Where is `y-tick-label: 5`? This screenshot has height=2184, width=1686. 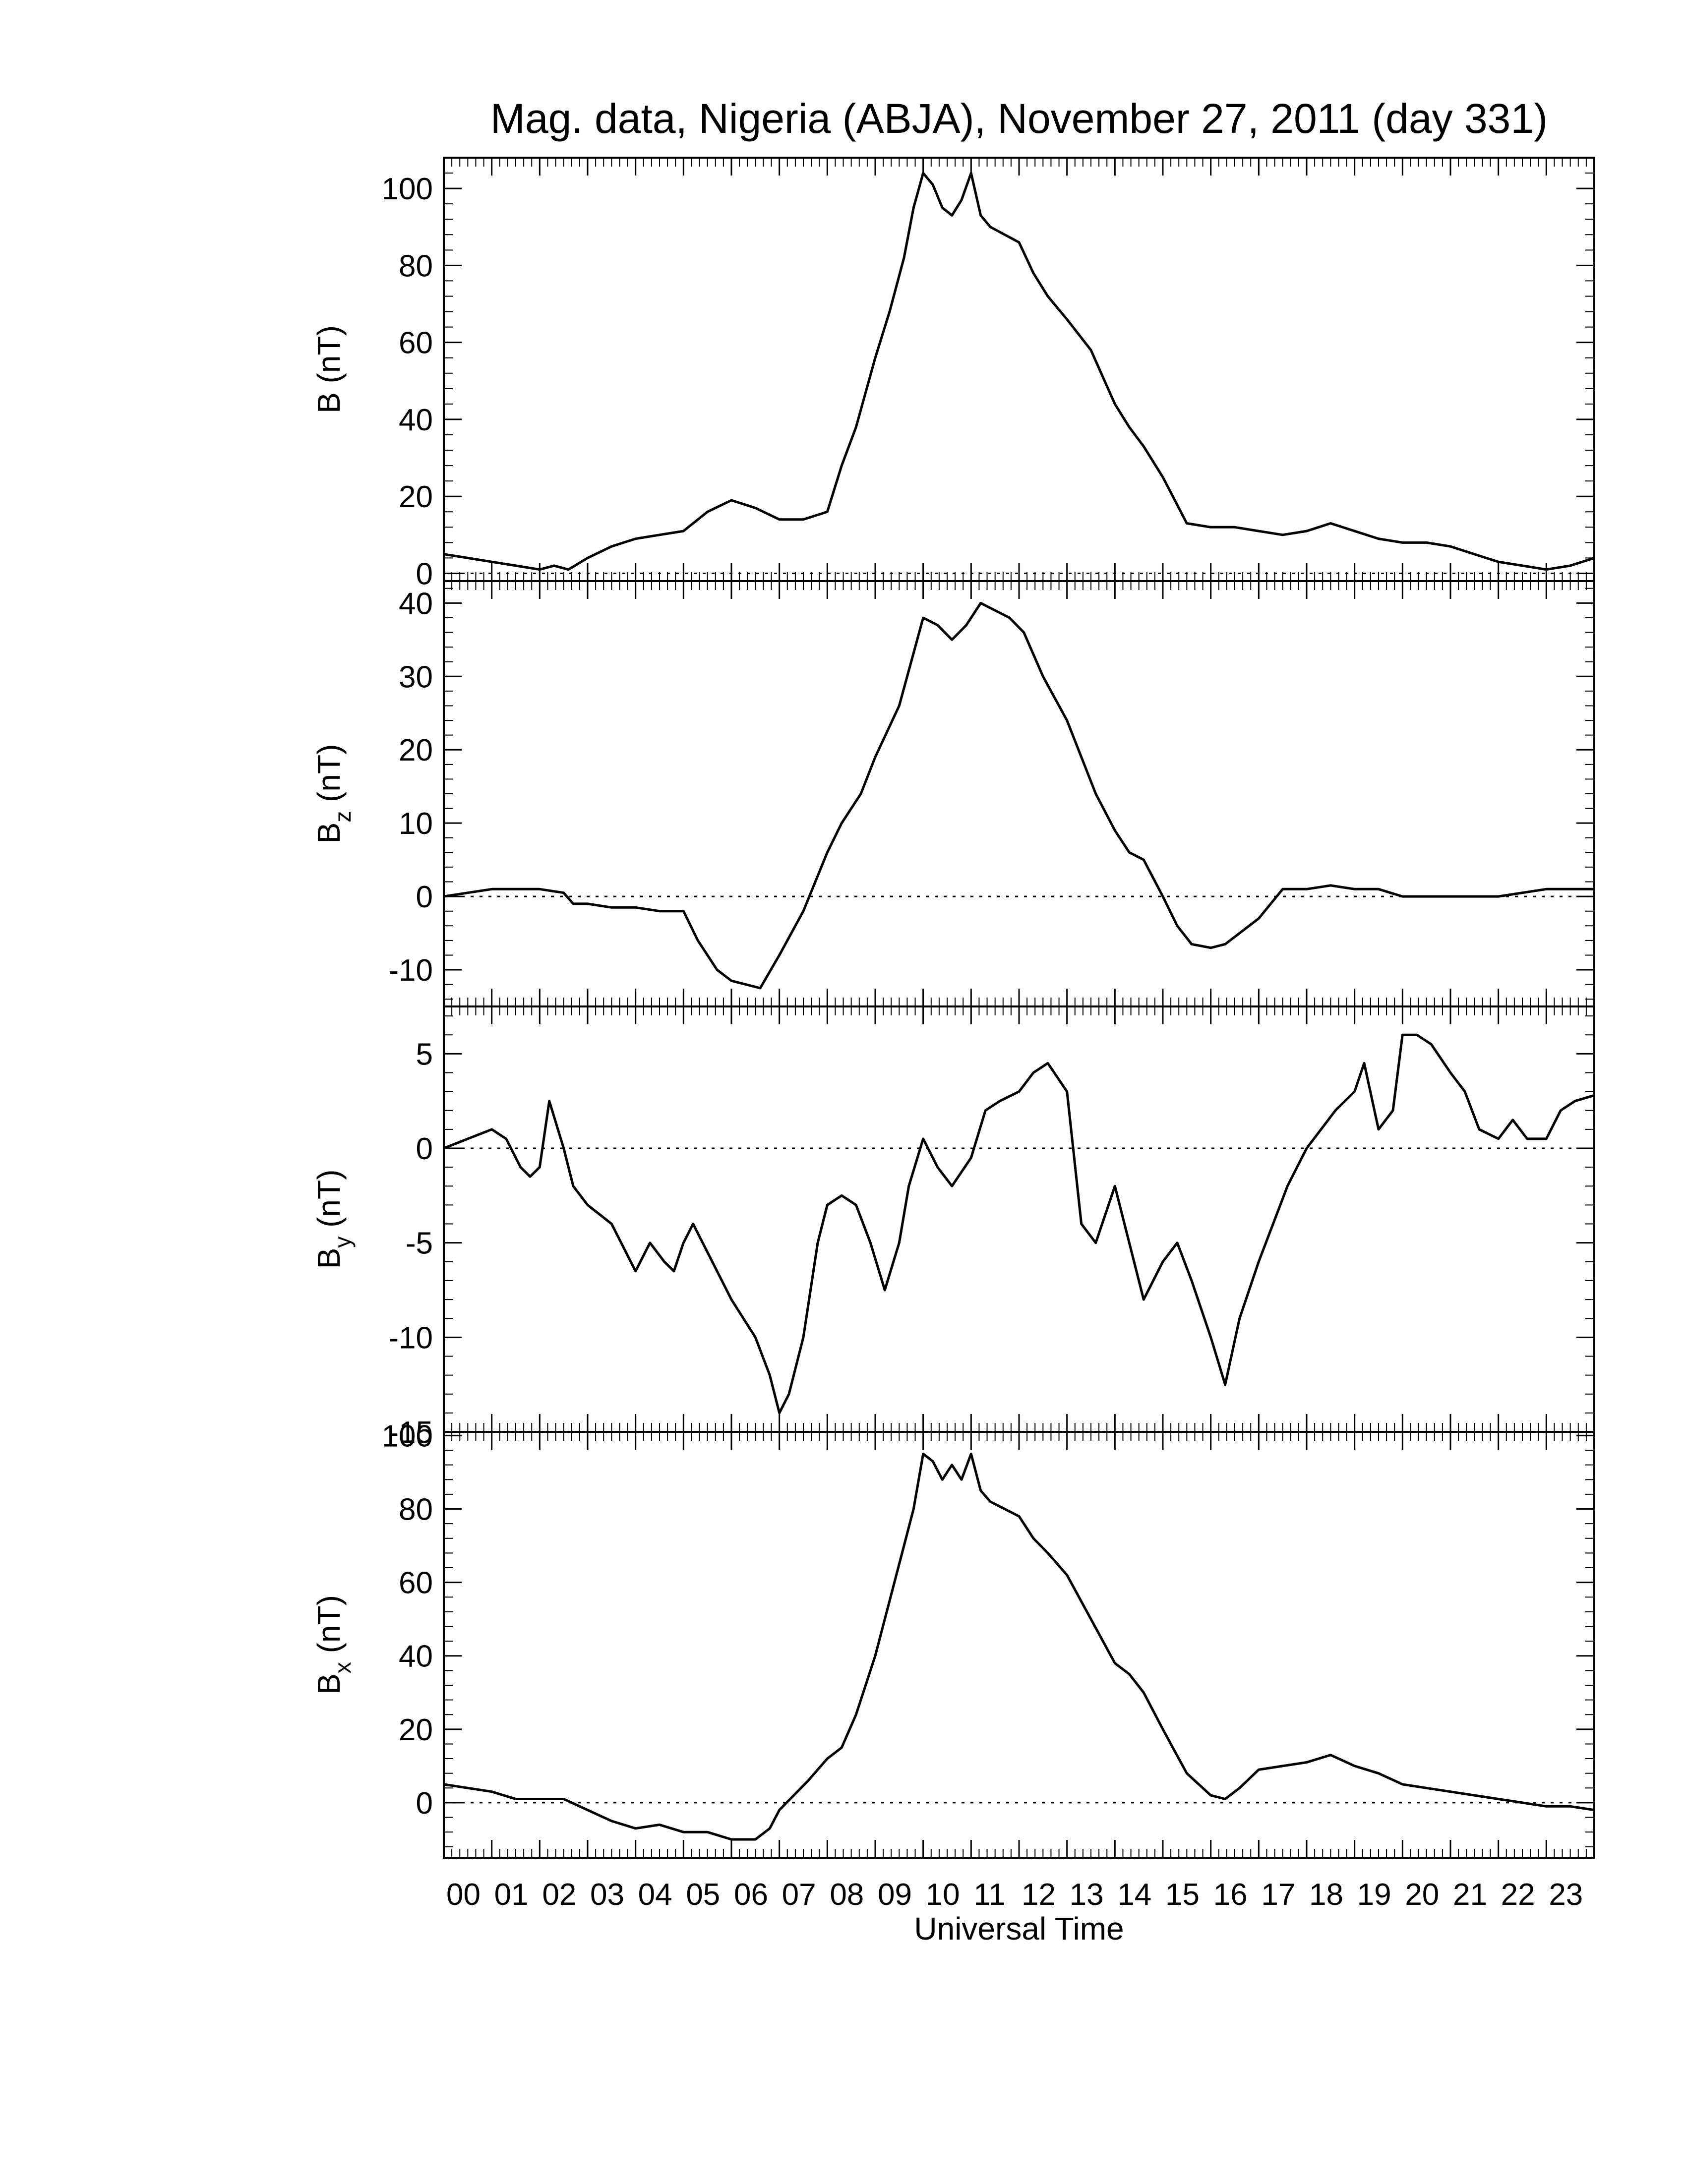
y-tick-label: 5 is located at coordinates (425, 1054).